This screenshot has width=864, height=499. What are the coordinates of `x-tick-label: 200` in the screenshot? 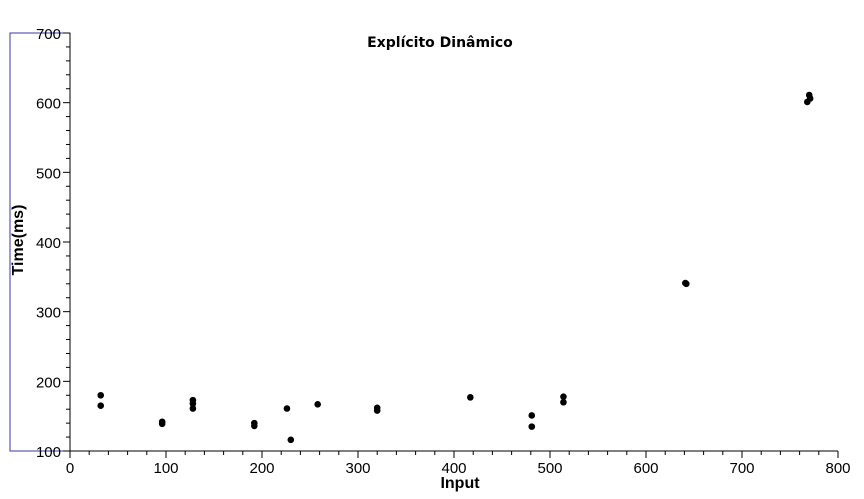 It's located at (261, 468).